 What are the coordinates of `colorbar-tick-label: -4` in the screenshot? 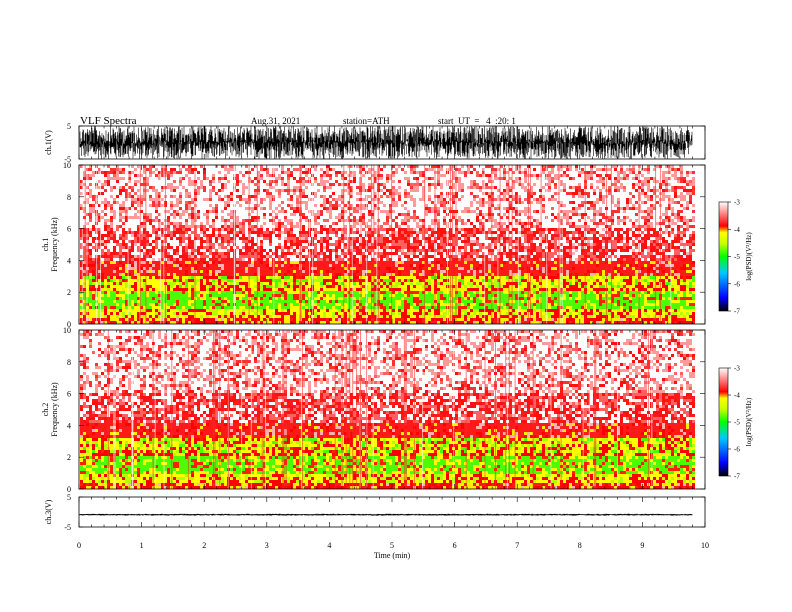 It's located at (737, 396).